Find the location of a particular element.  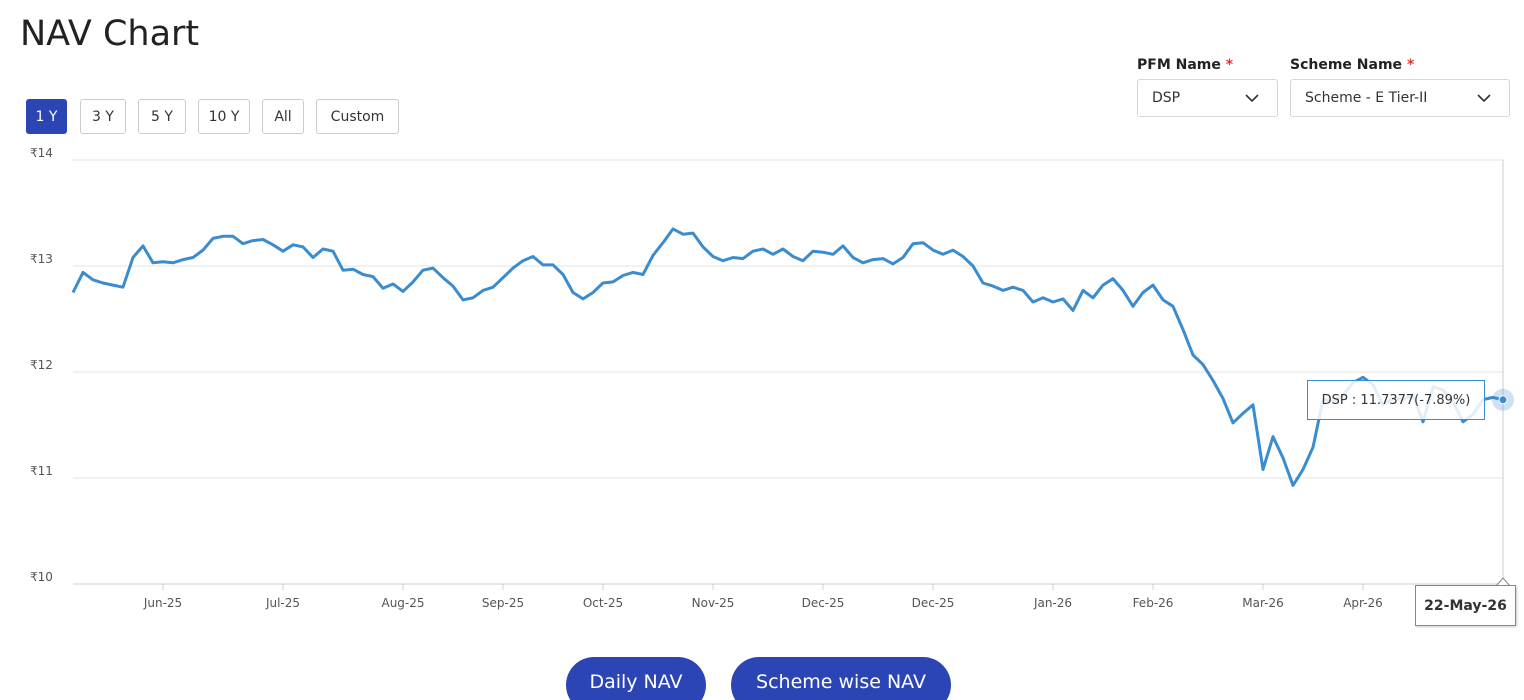

y-tick-label: ₹13 is located at coordinates (41, 259).